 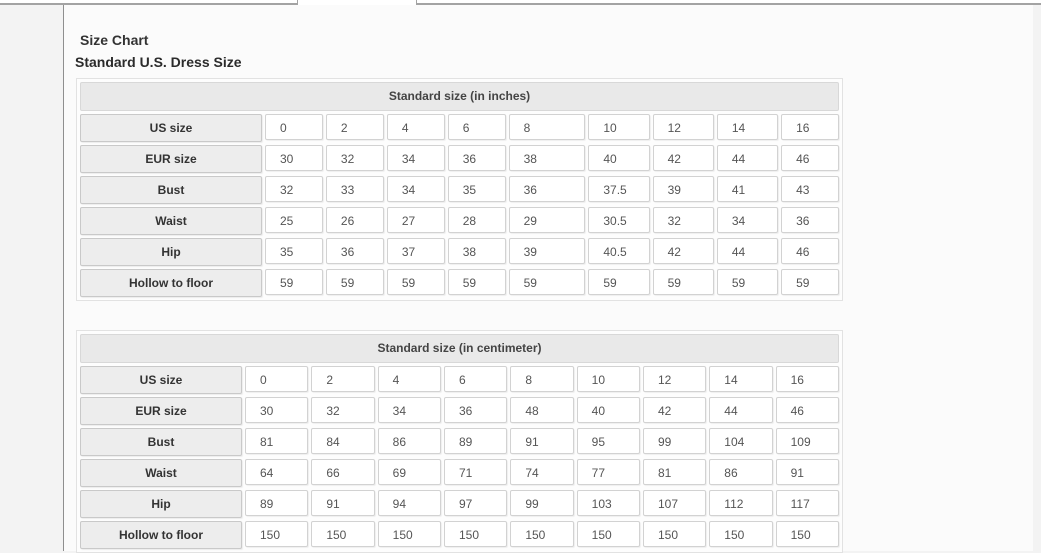 What do you see at coordinates (294, 220) in the screenshot?
I see `table-value-cell: 25` at bounding box center [294, 220].